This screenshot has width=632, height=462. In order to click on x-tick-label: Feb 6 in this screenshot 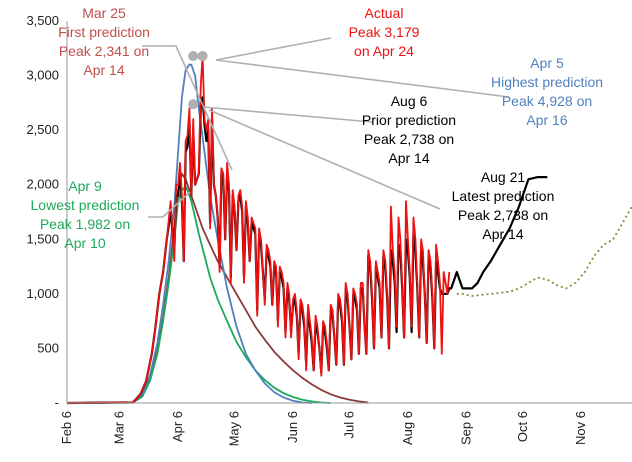, I will do `click(66, 427)`.